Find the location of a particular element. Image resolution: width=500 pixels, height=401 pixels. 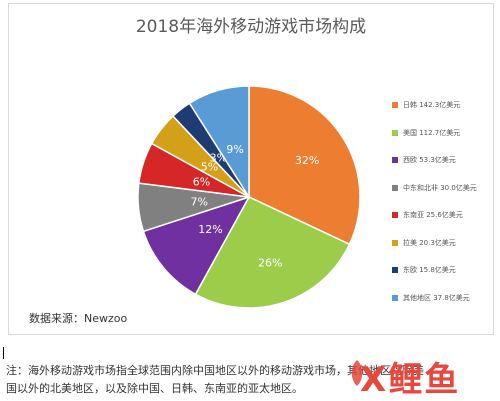

legend-label-3: 中东和北非 30.0亿美元 is located at coordinates (440, 187).